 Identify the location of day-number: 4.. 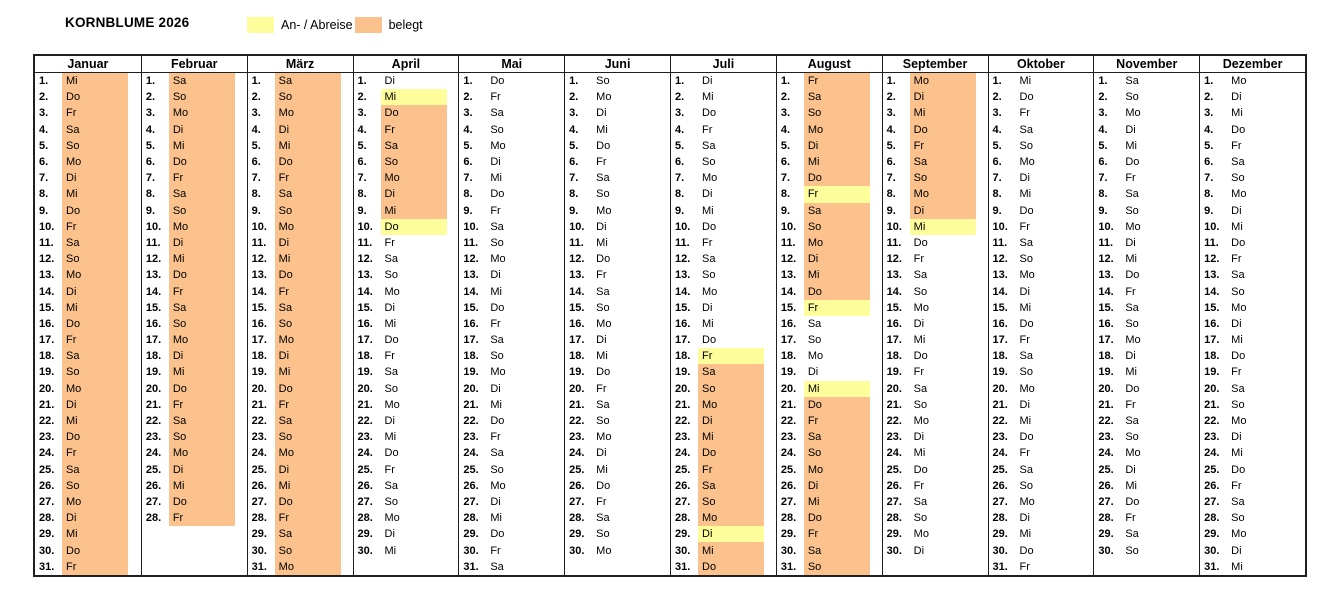
(574, 129).